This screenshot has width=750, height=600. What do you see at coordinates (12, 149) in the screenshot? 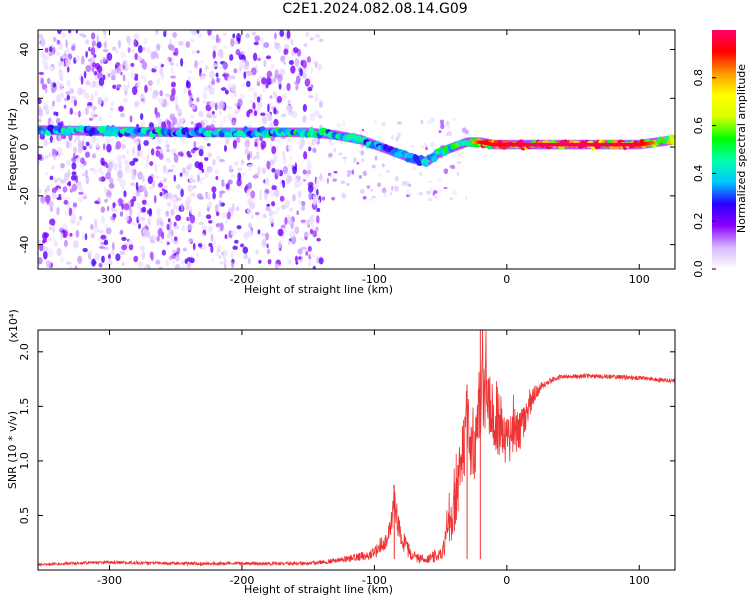
I see `top-yaxis-label: Frequency (Hz)` at bounding box center [12, 149].